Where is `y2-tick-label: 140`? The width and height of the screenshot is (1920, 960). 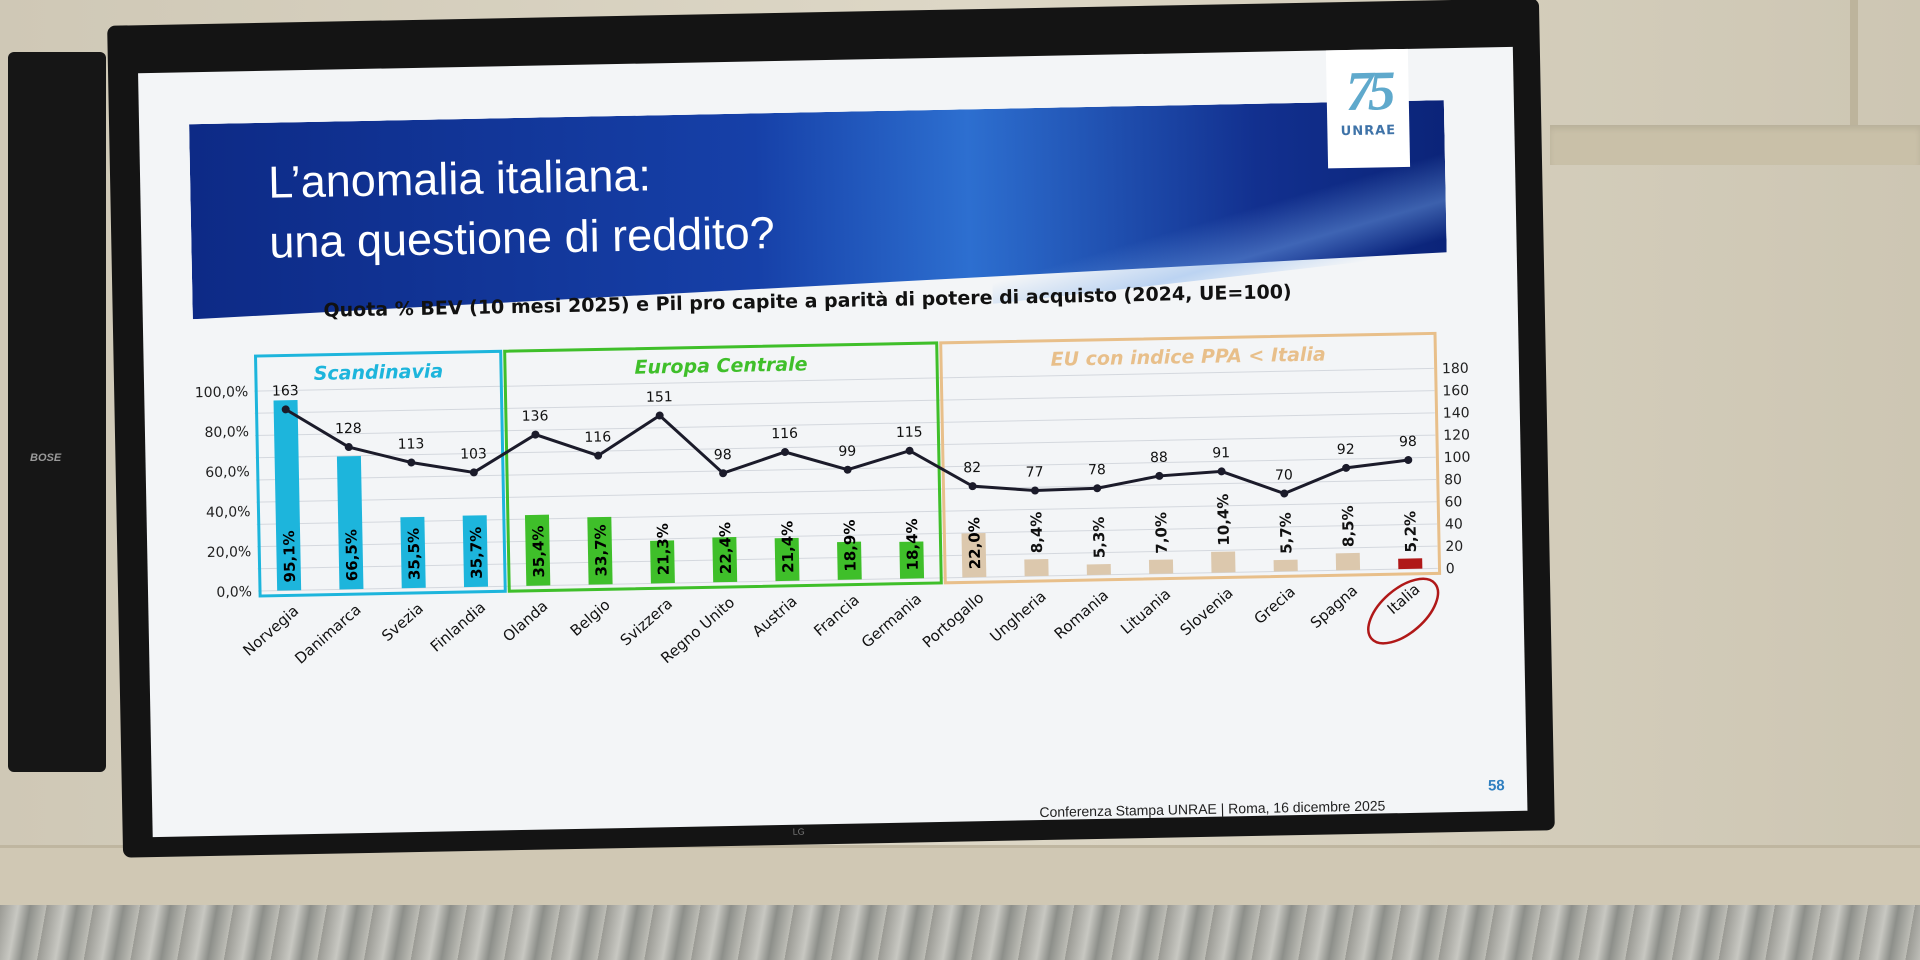 y2-tick-label: 140 is located at coordinates (1456, 413).